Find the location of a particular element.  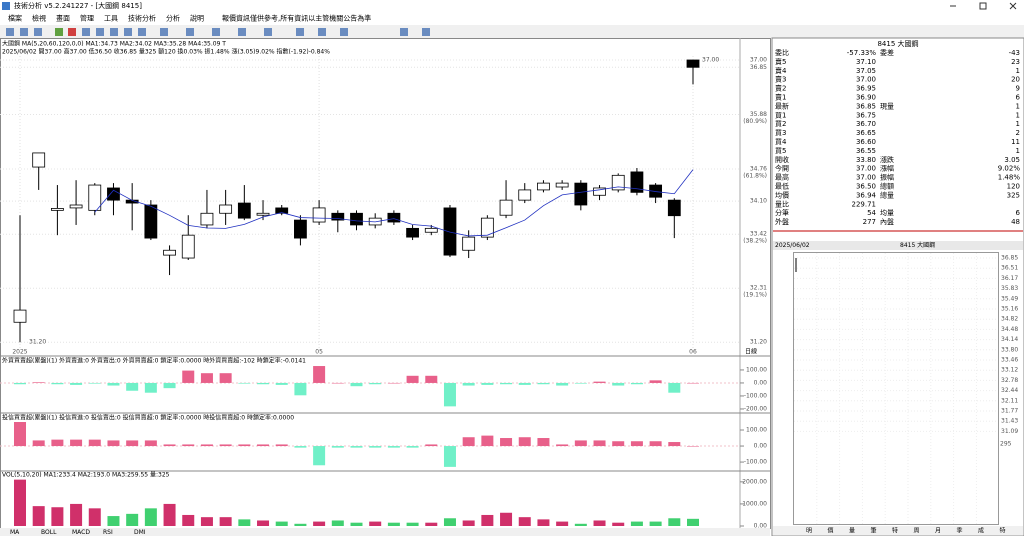

intraday-tab: 成 is located at coordinates (981, 531).